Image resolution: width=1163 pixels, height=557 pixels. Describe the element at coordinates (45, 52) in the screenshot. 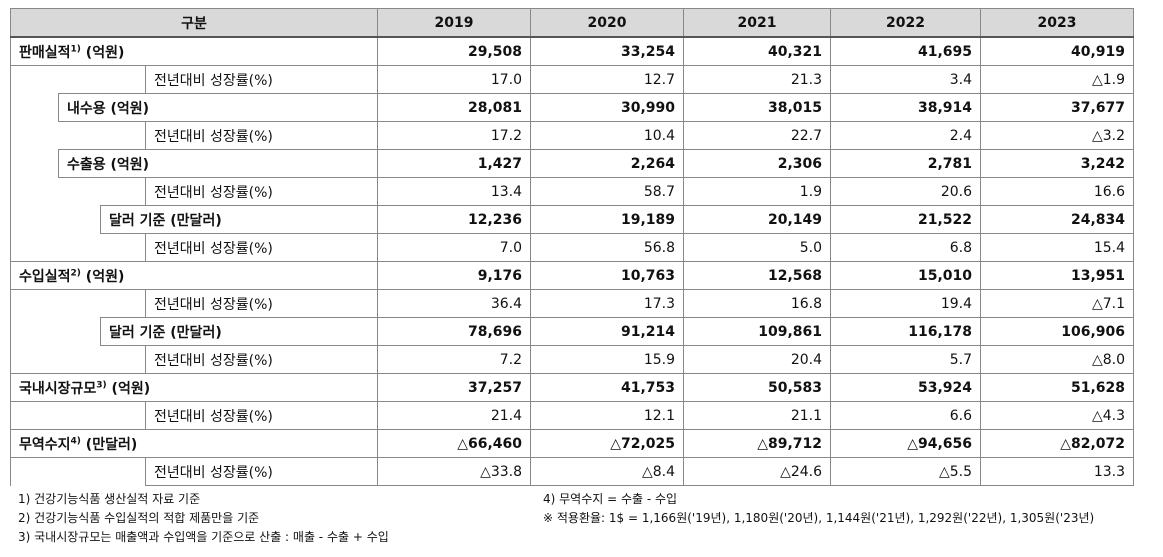

I see `label-text: 판매실적` at that location.